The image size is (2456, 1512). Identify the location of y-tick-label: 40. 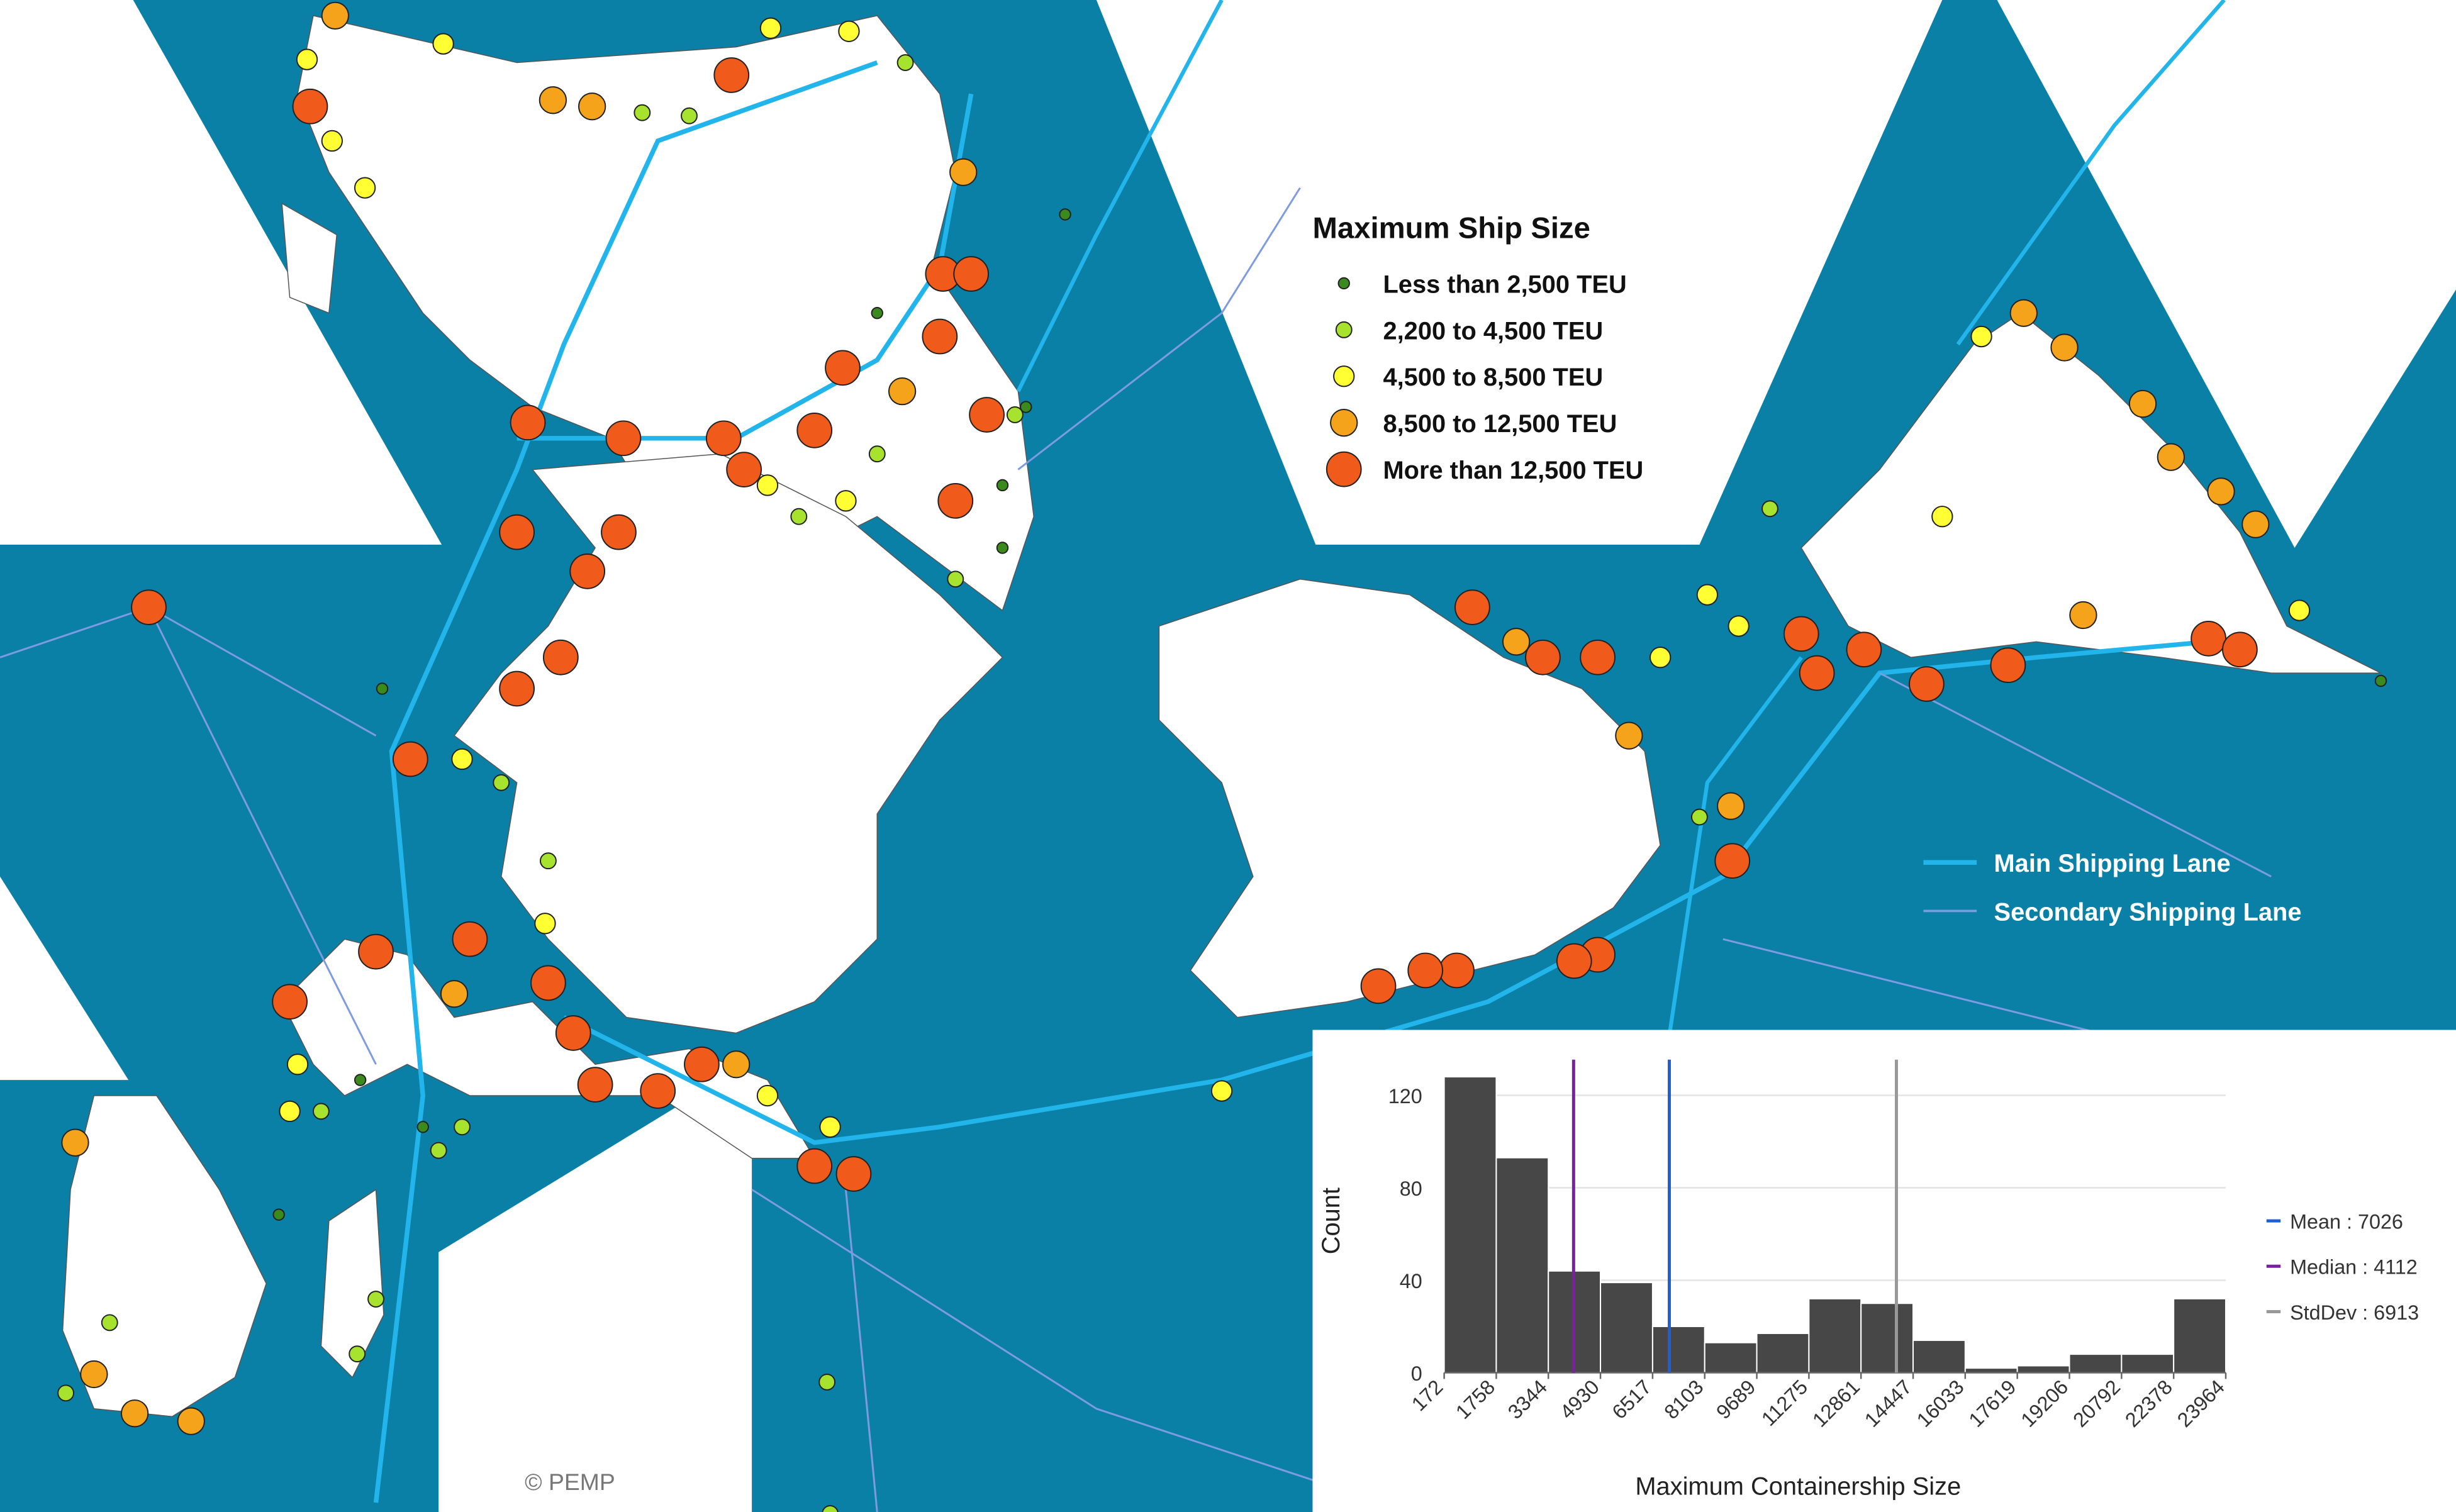
(1411, 1281).